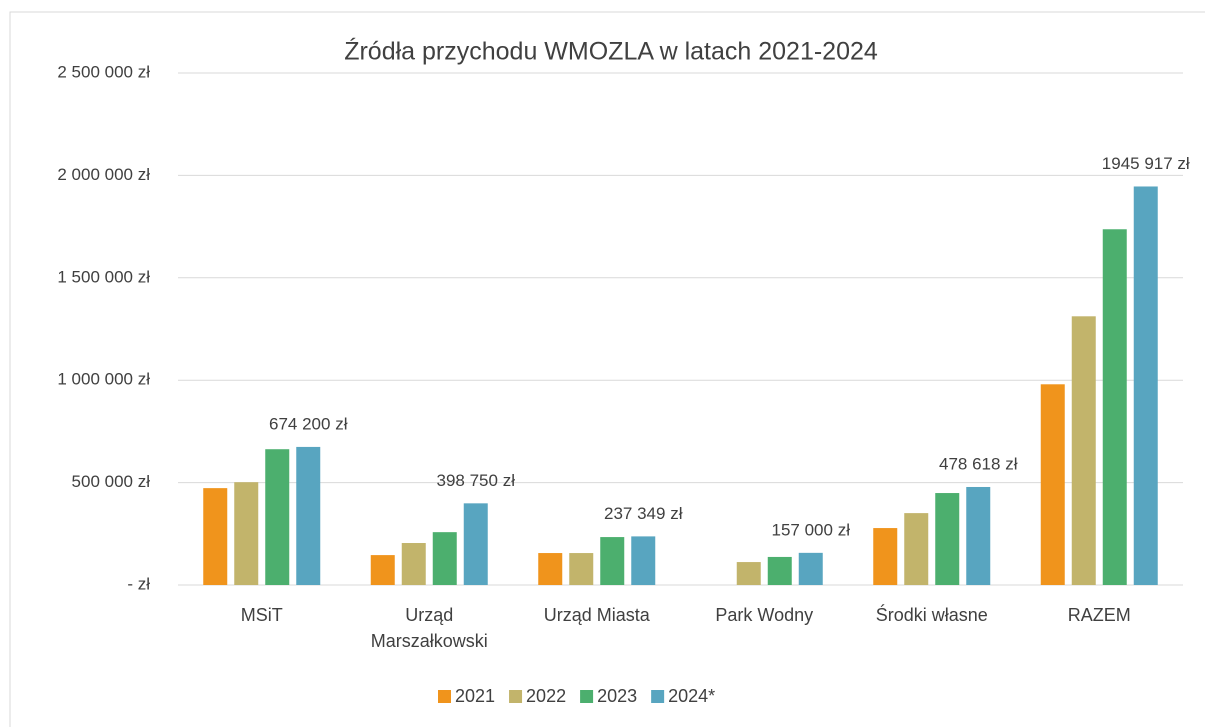 This screenshot has width=1205, height=727. Describe the element at coordinates (103, 276) in the screenshot. I see `y-tick-label: 1 500 000 zł` at that location.